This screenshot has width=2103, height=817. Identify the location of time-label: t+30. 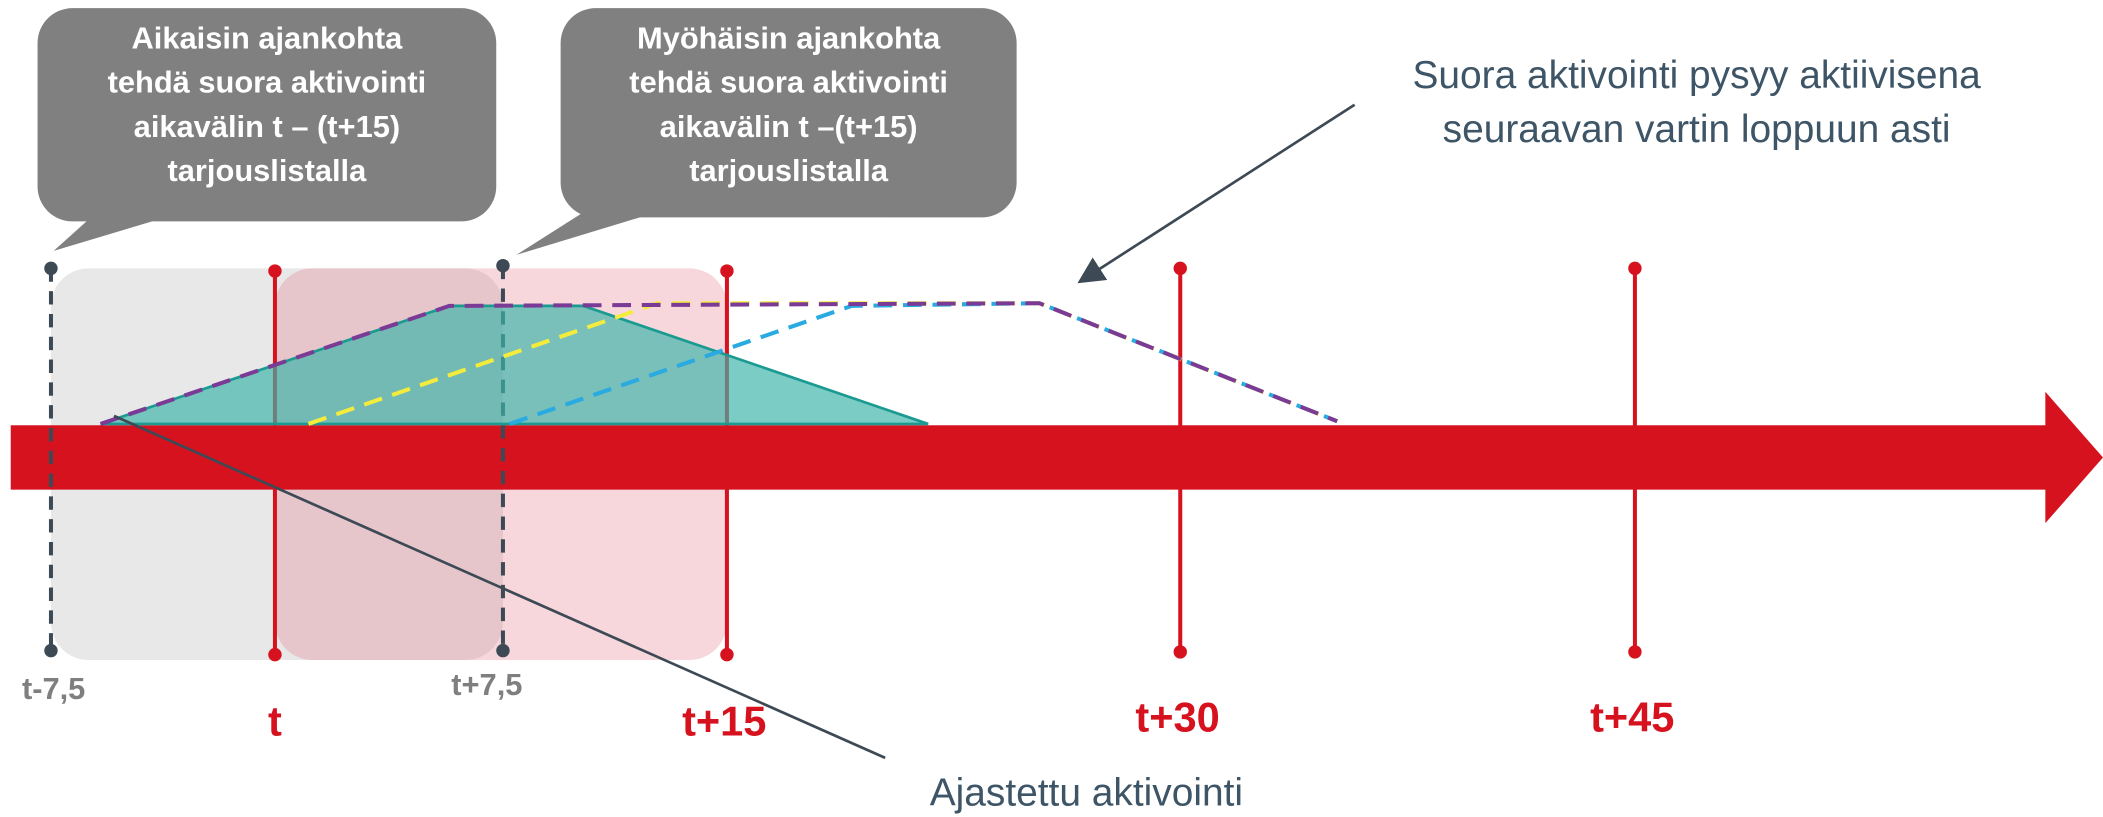
(1177, 716).